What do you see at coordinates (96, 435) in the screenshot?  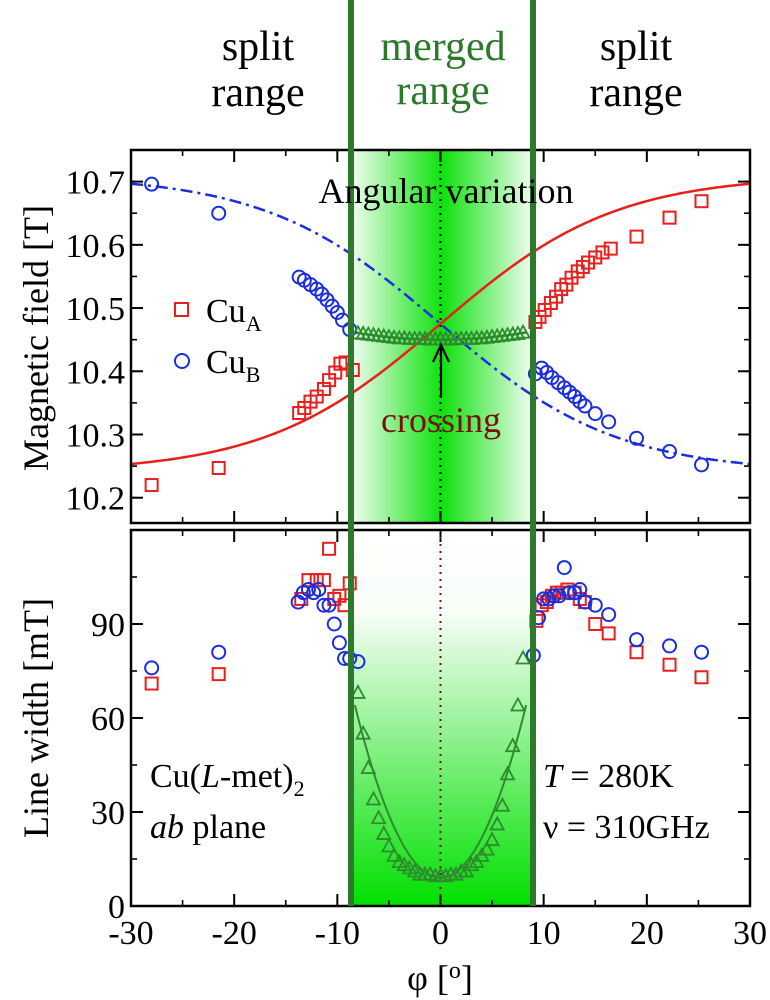 I see `y-tick-label: 10.3` at bounding box center [96, 435].